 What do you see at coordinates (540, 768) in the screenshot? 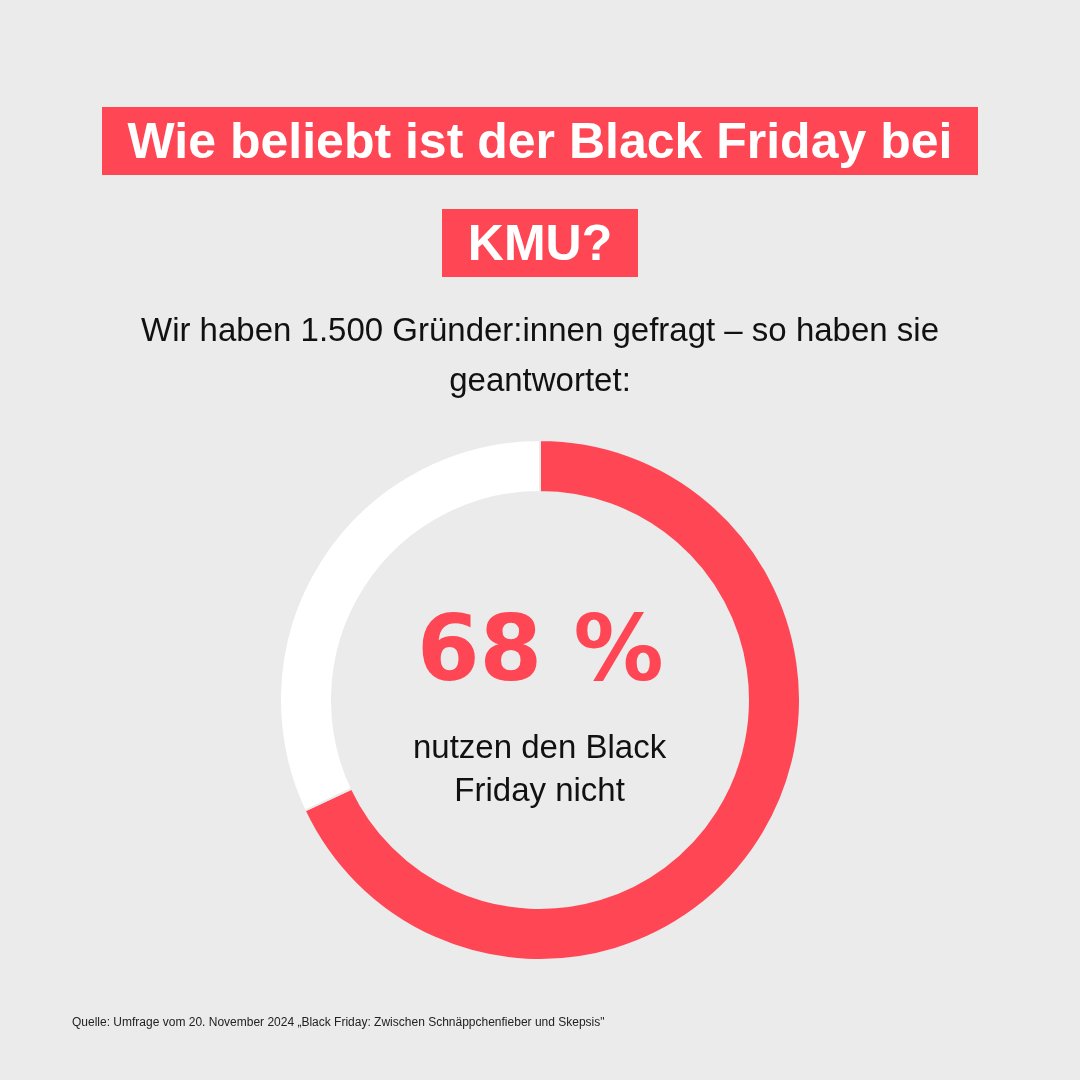
I see `slice-label: nutzen den Black Friday nicht` at bounding box center [540, 768].